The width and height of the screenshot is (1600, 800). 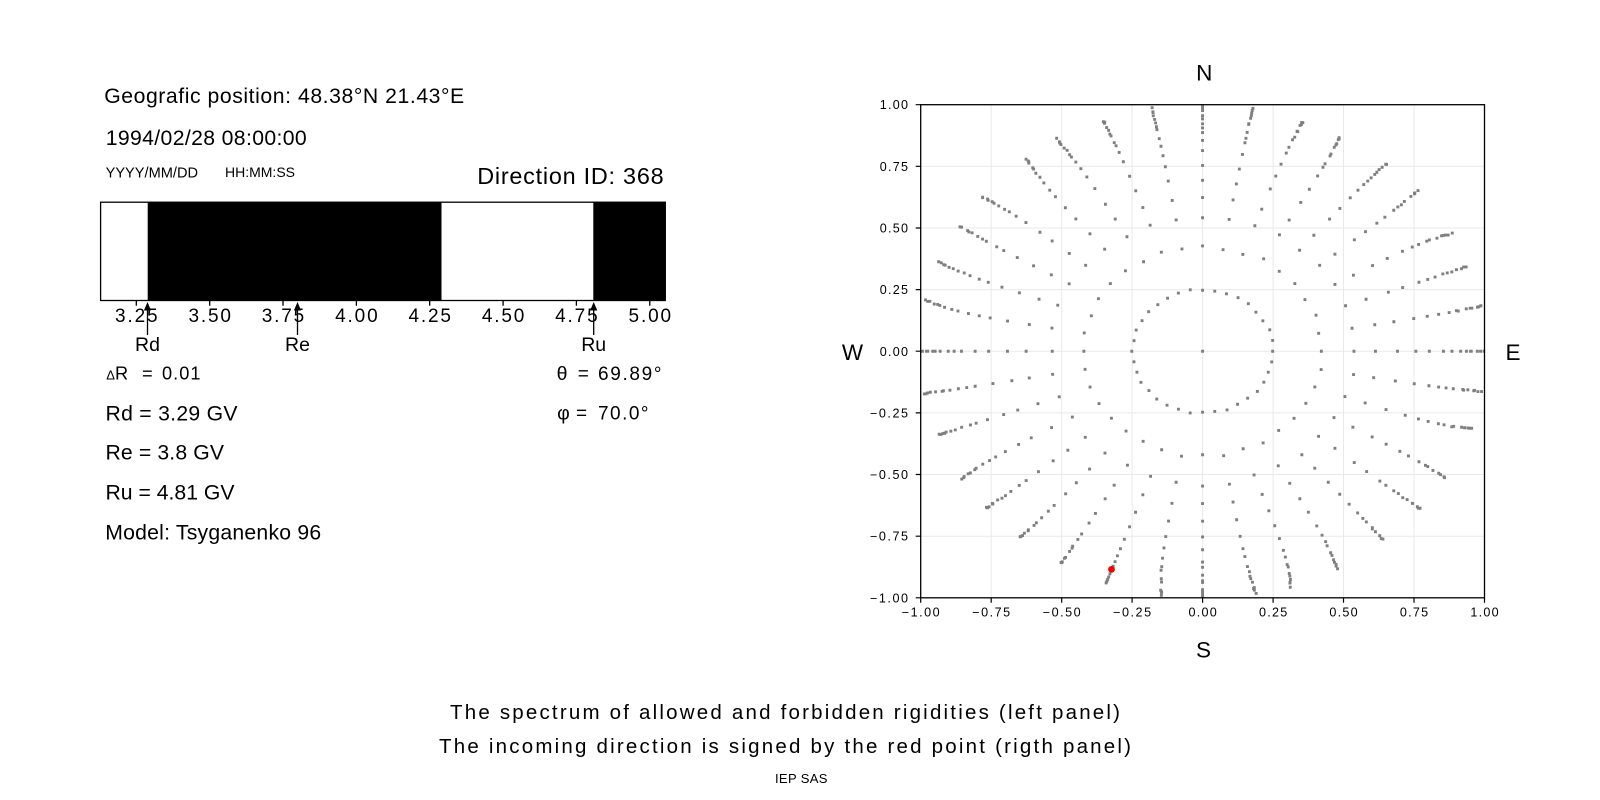 What do you see at coordinates (650, 316) in the screenshot?
I see `svg-text: 5.00` at bounding box center [650, 316].